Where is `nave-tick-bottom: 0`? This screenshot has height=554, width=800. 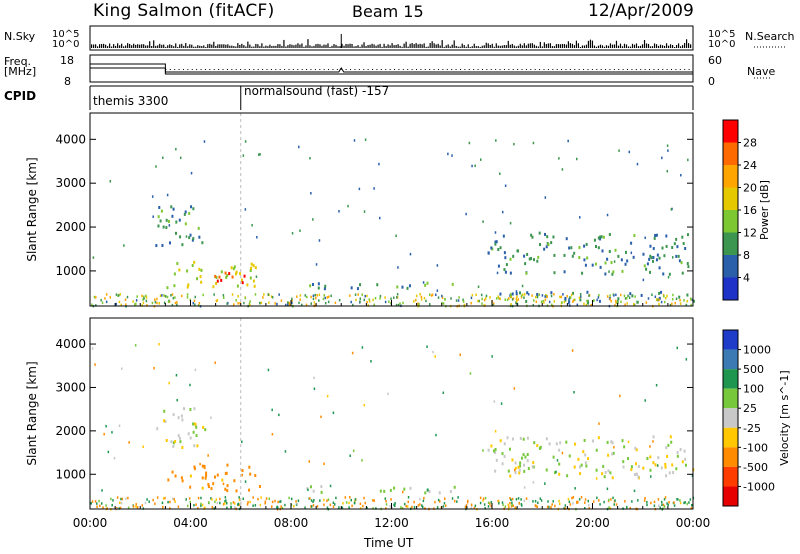
nave-tick-bottom: 0 is located at coordinates (711, 81).